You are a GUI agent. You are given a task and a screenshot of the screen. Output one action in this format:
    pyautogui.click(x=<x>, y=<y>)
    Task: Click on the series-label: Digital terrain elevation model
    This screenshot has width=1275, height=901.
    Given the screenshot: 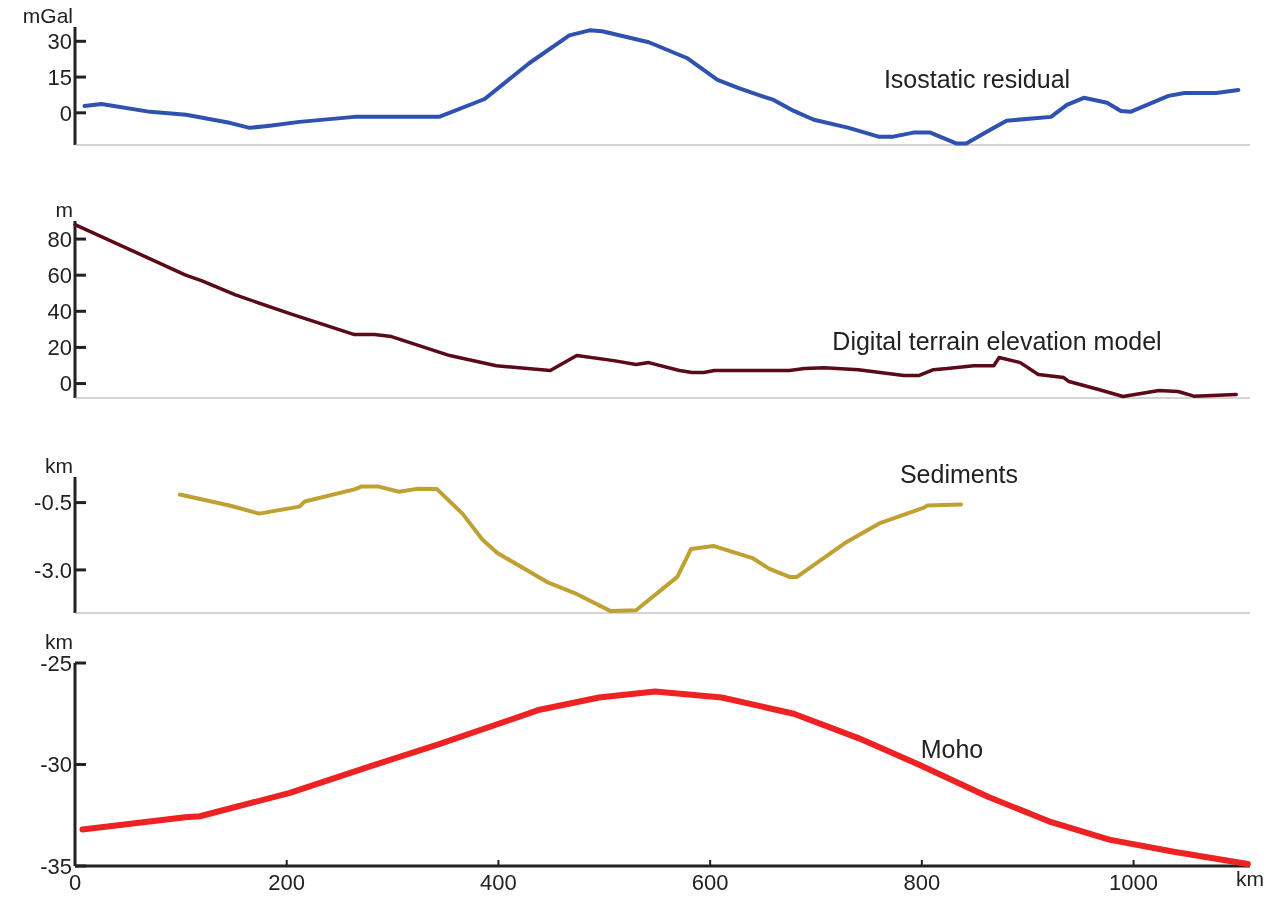 What is the action you would take?
    pyautogui.click(x=997, y=341)
    